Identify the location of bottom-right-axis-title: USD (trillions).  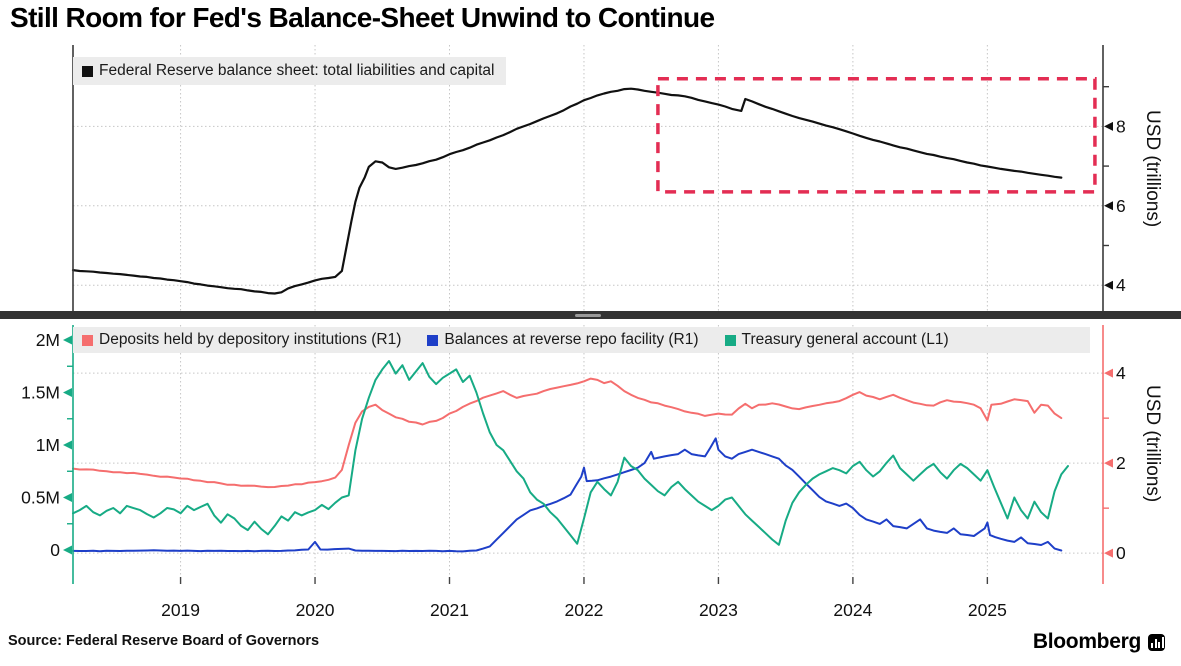
(1152, 444).